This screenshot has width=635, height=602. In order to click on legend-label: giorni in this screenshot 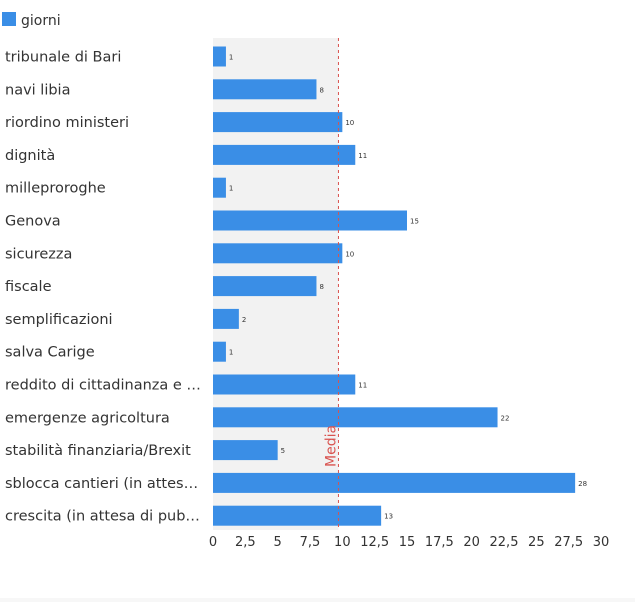, I will do `click(41, 21)`.